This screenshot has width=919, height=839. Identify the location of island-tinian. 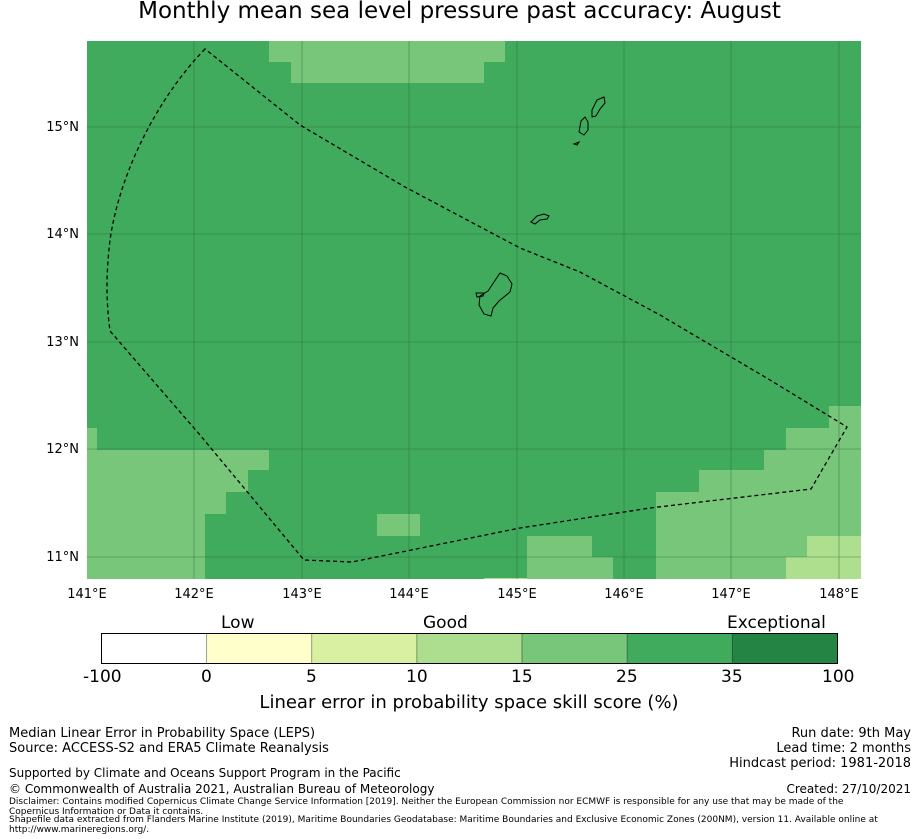
(583, 126).